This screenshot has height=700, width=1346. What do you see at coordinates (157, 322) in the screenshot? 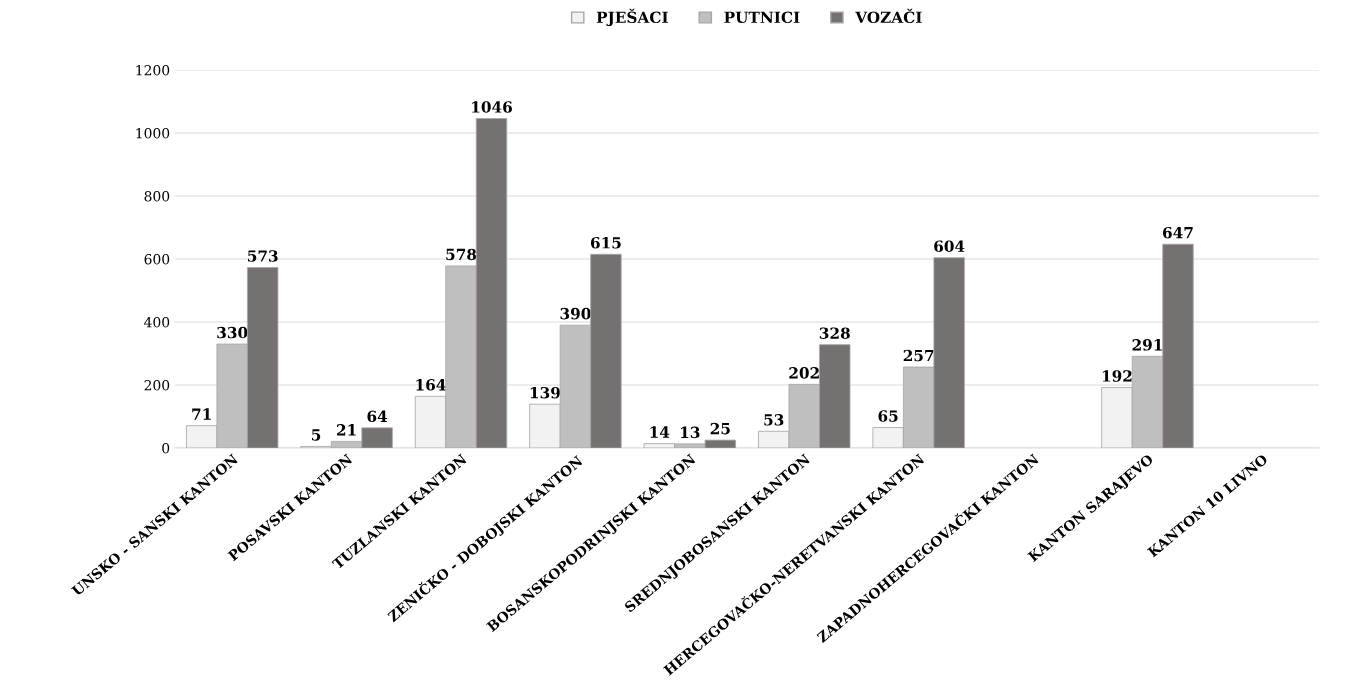
I see `y-tick-label: 400` at bounding box center [157, 322].